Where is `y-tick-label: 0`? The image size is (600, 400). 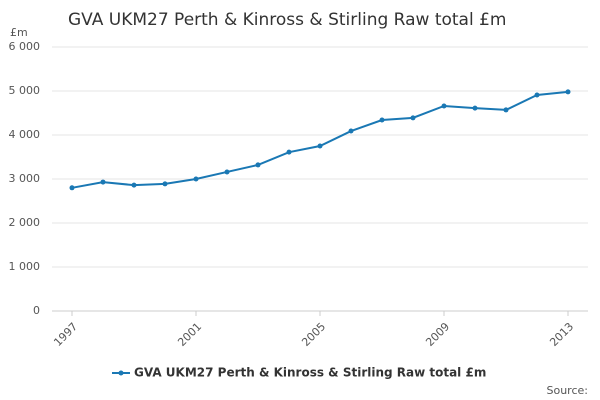 y-tick-label: 0 is located at coordinates (36, 310).